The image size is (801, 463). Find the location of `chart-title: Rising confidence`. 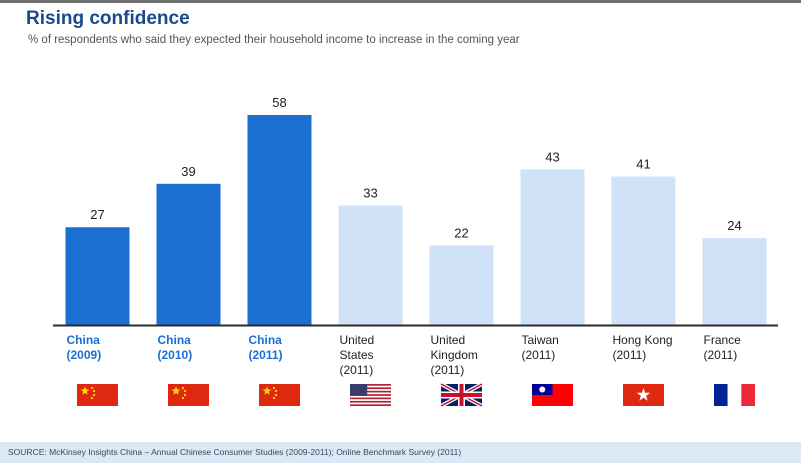

chart-title: Rising confidence is located at coordinates (108, 18).